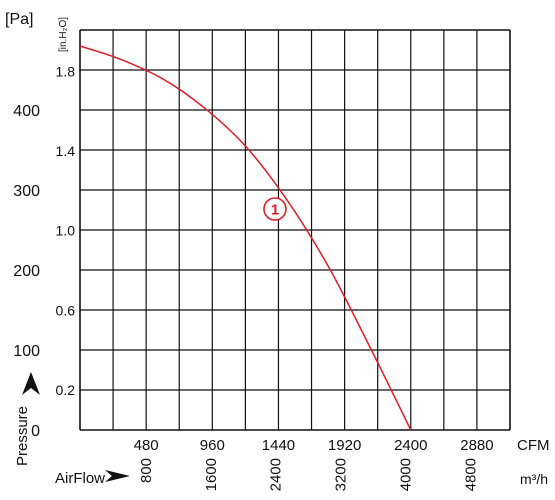 Image resolution: width=555 pixels, height=500 pixels. Describe the element at coordinates (26, 111) in the screenshot. I see `y-tick-label-pa: 400` at that location.